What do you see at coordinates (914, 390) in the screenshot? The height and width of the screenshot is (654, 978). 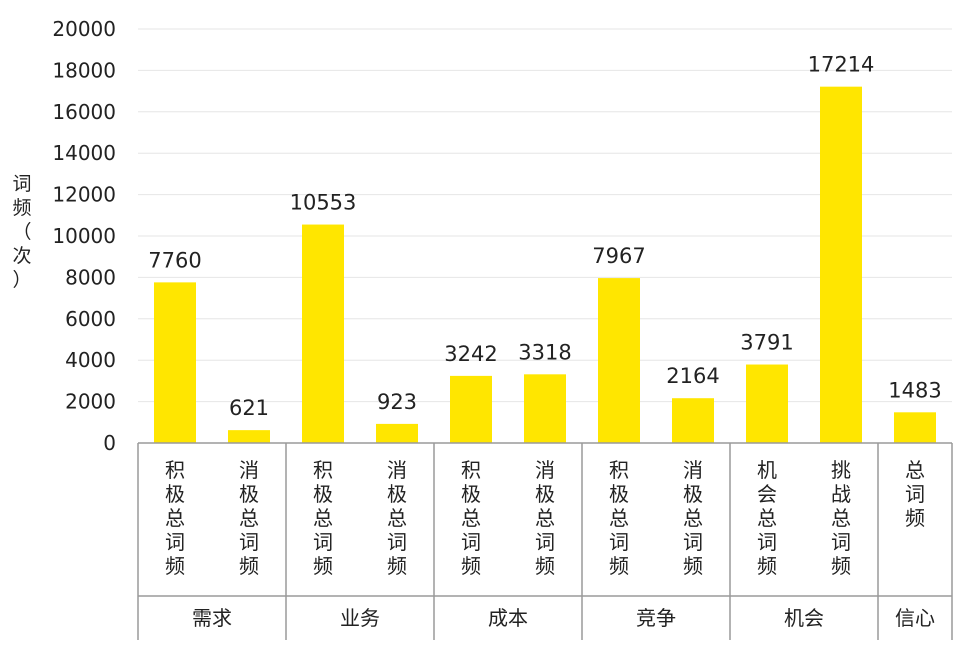 I see `data-label: 1483` at bounding box center [914, 390].